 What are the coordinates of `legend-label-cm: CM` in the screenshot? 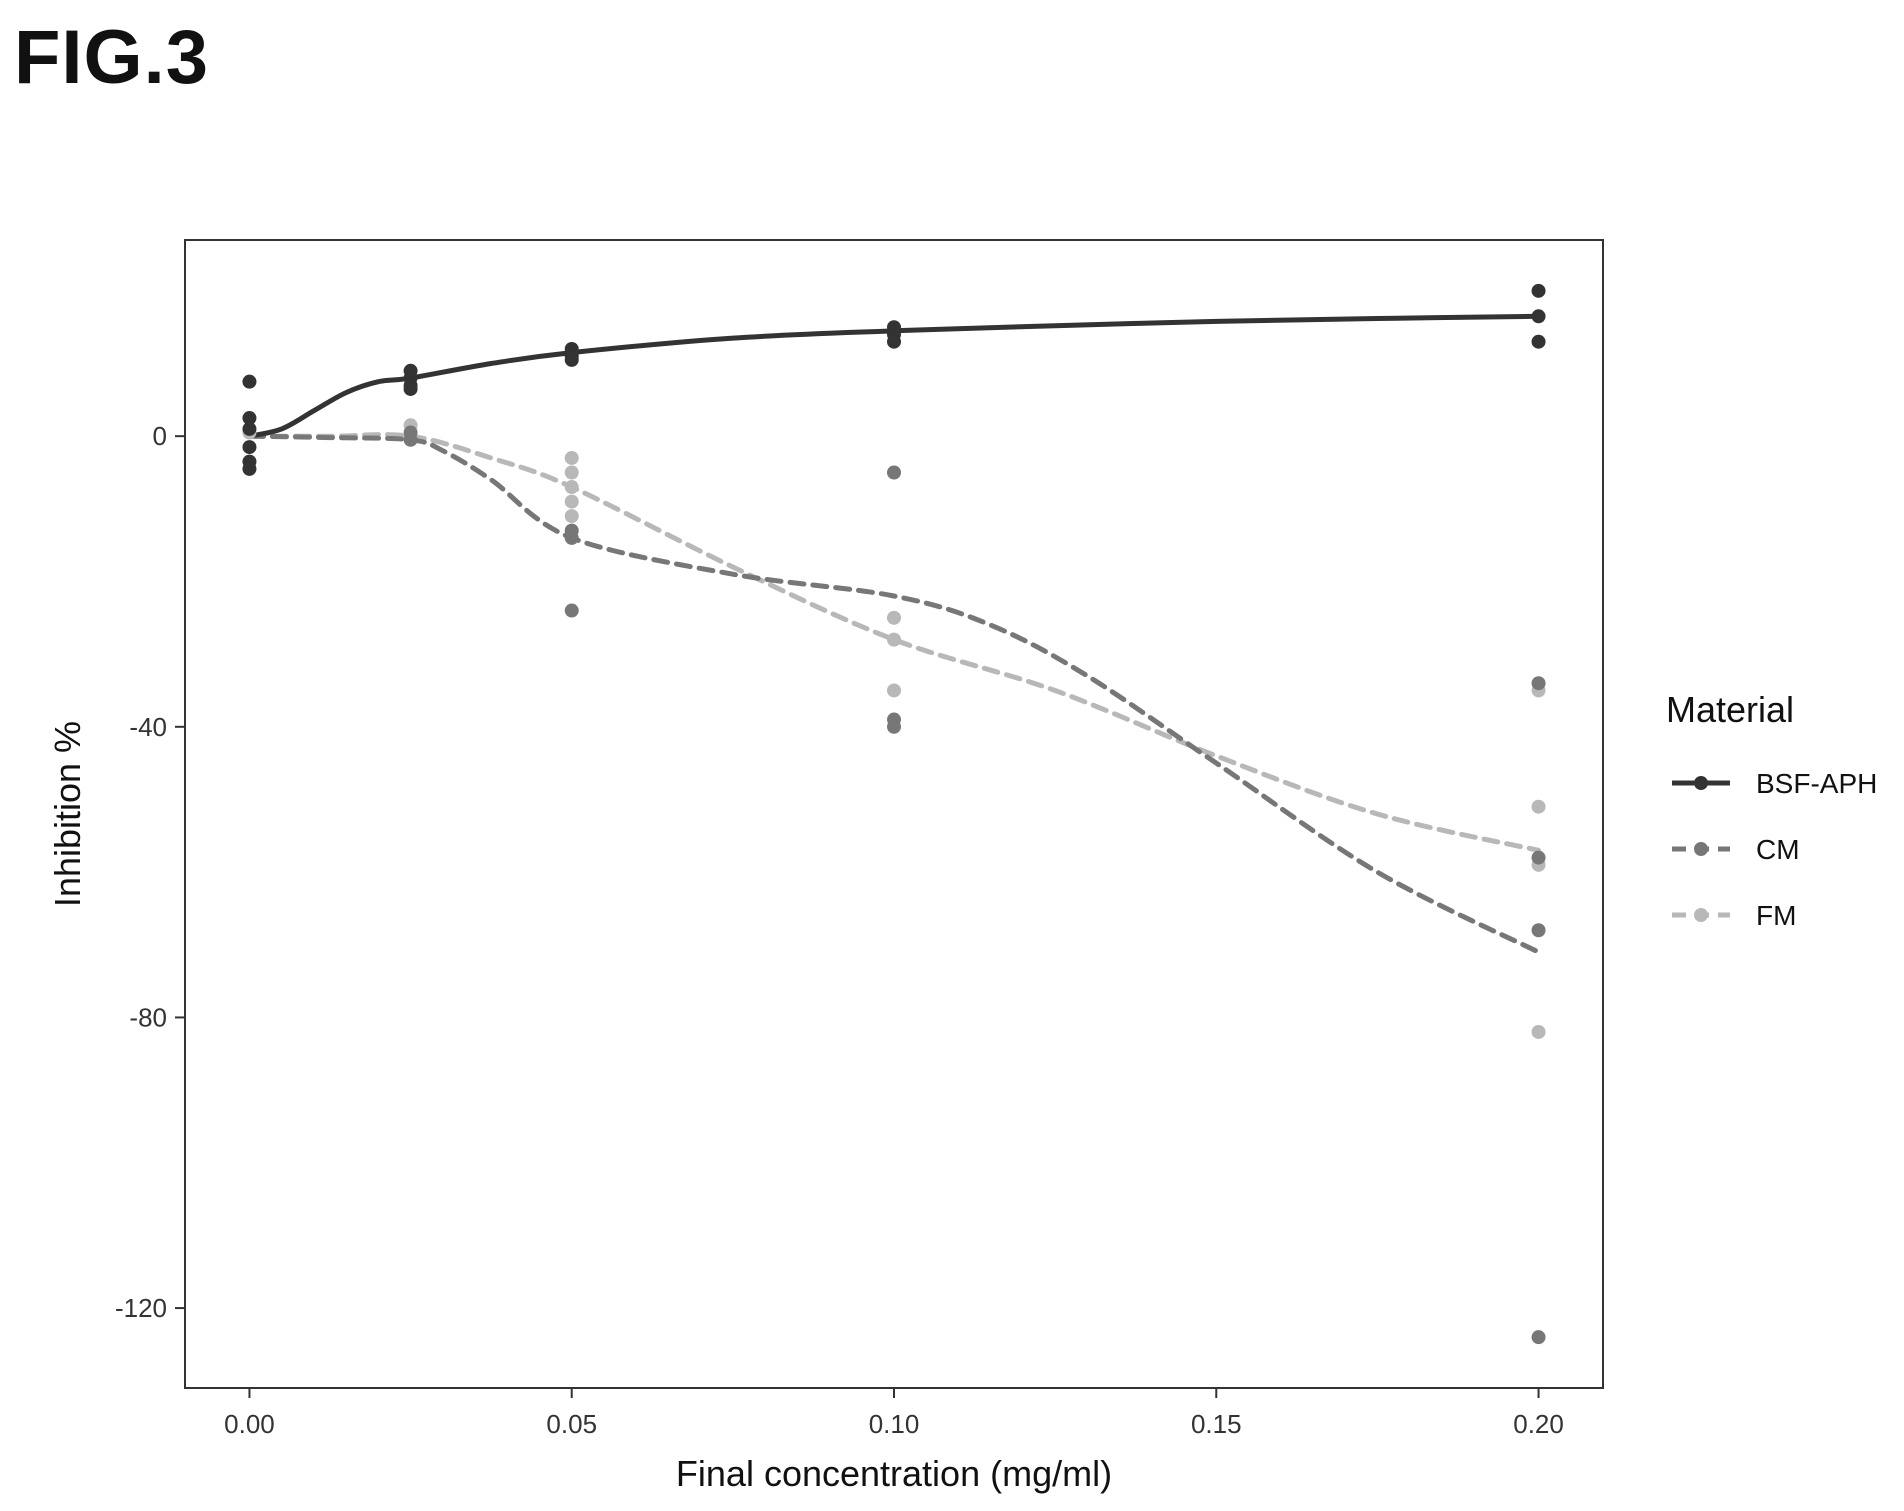 It's located at (1778, 849).